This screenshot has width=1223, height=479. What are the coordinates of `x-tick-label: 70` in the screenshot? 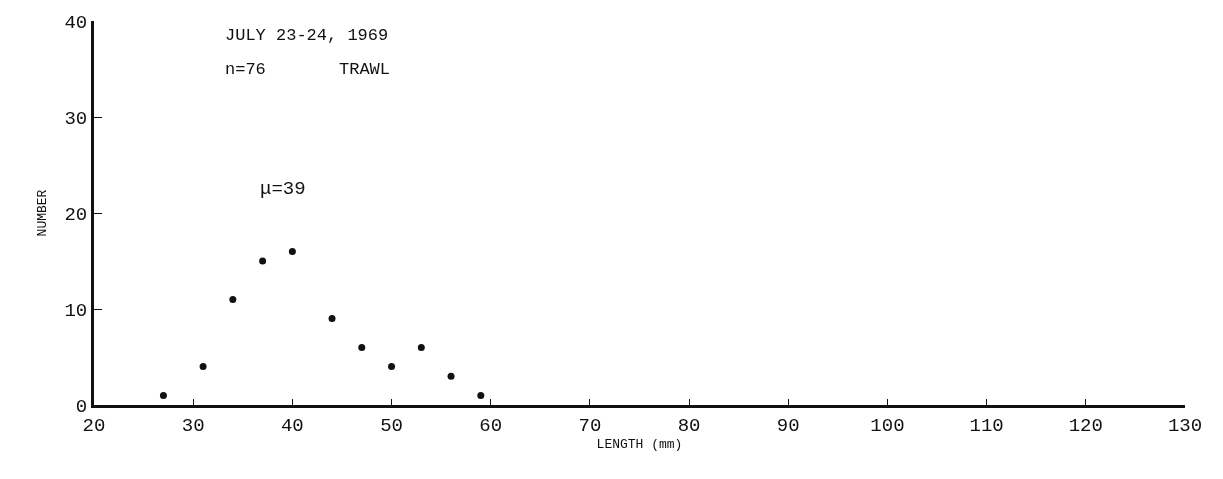 It's located at (590, 425).